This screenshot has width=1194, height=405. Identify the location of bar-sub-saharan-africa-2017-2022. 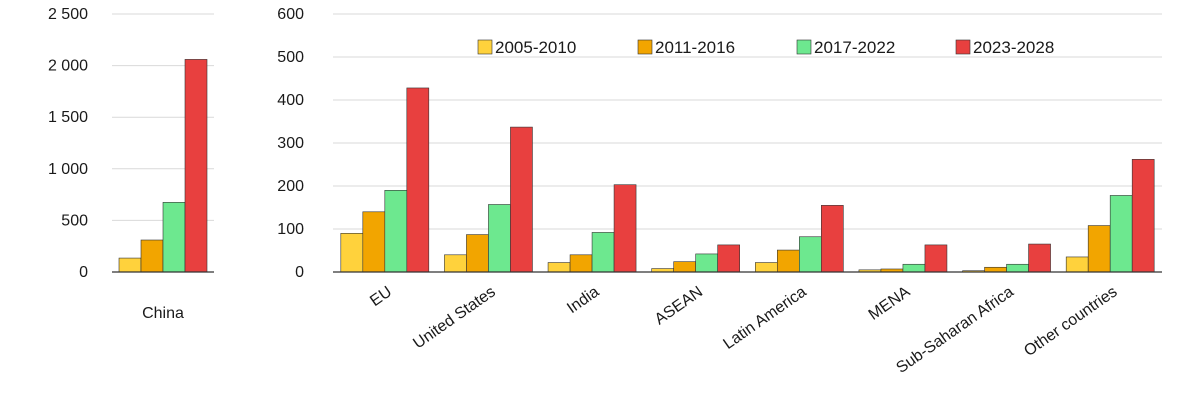
(1017, 268).